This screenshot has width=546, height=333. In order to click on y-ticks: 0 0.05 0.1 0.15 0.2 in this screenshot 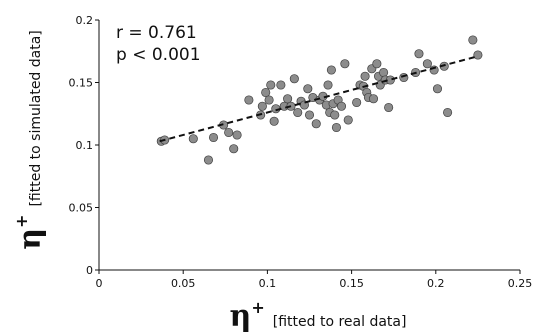, I will do `click(84, 145)`.